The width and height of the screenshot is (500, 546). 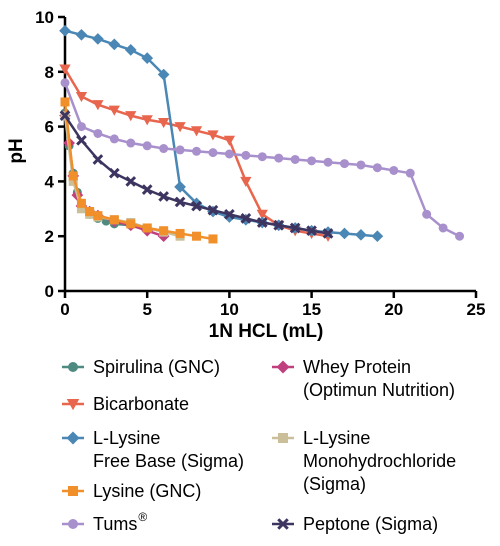 I want to click on legend-item-tums: Tums ®, so click(x=104, y=522).